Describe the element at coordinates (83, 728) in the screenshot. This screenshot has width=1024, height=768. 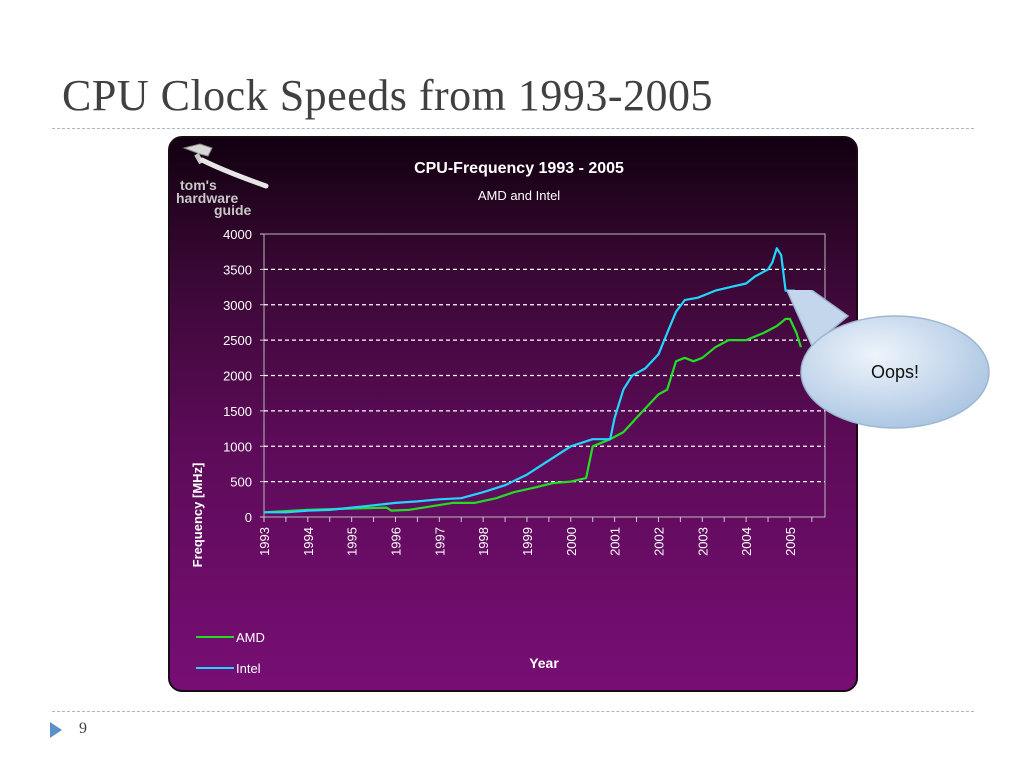
I see `page-number: 9` at that location.